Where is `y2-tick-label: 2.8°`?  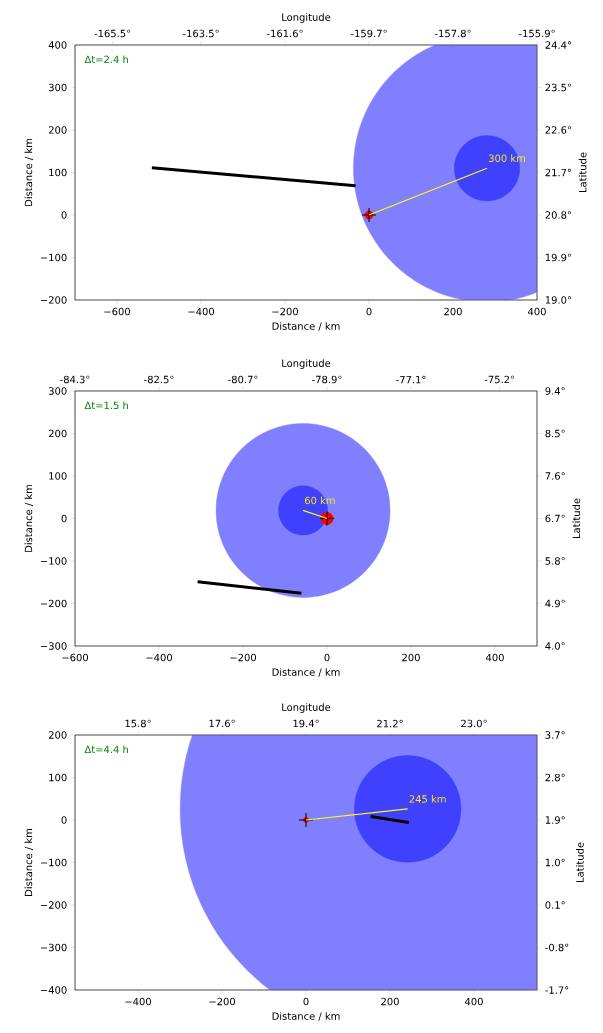 y2-tick-label: 2.8° is located at coordinates (555, 777).